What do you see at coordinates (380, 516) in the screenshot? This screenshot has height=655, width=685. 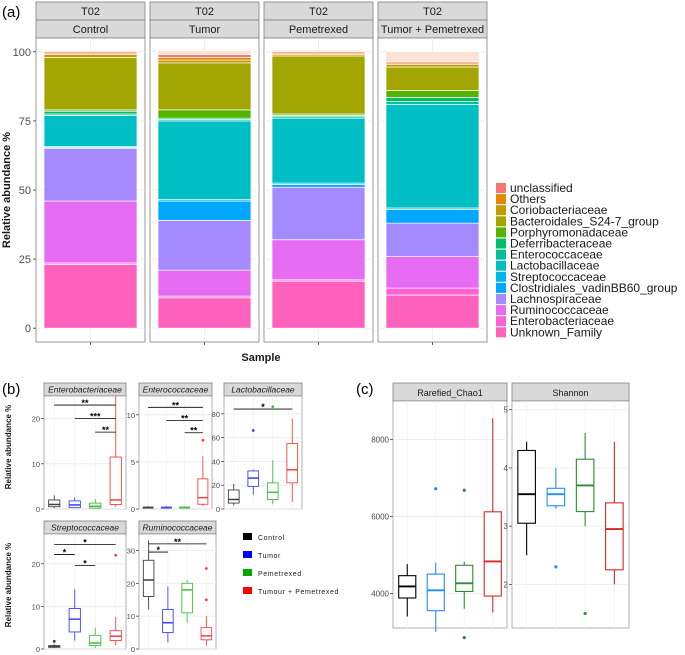 I see `y-tick-label: 6000` at bounding box center [380, 516].